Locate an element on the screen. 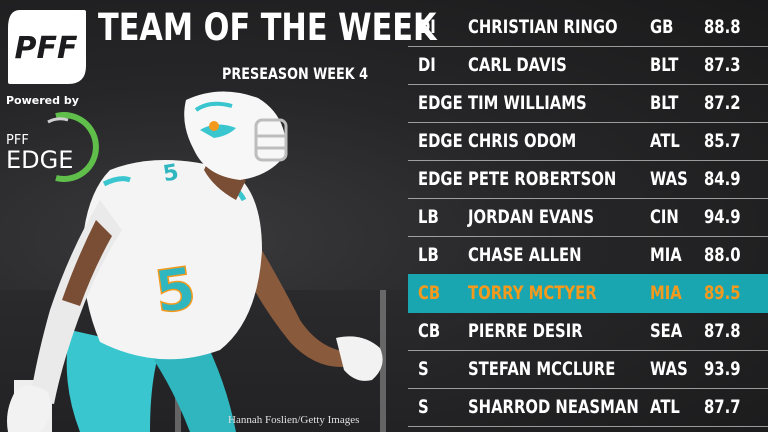 Image resolution: width=768 pixels, height=432 pixels. grade-cell: 85.7 is located at coordinates (722, 141).